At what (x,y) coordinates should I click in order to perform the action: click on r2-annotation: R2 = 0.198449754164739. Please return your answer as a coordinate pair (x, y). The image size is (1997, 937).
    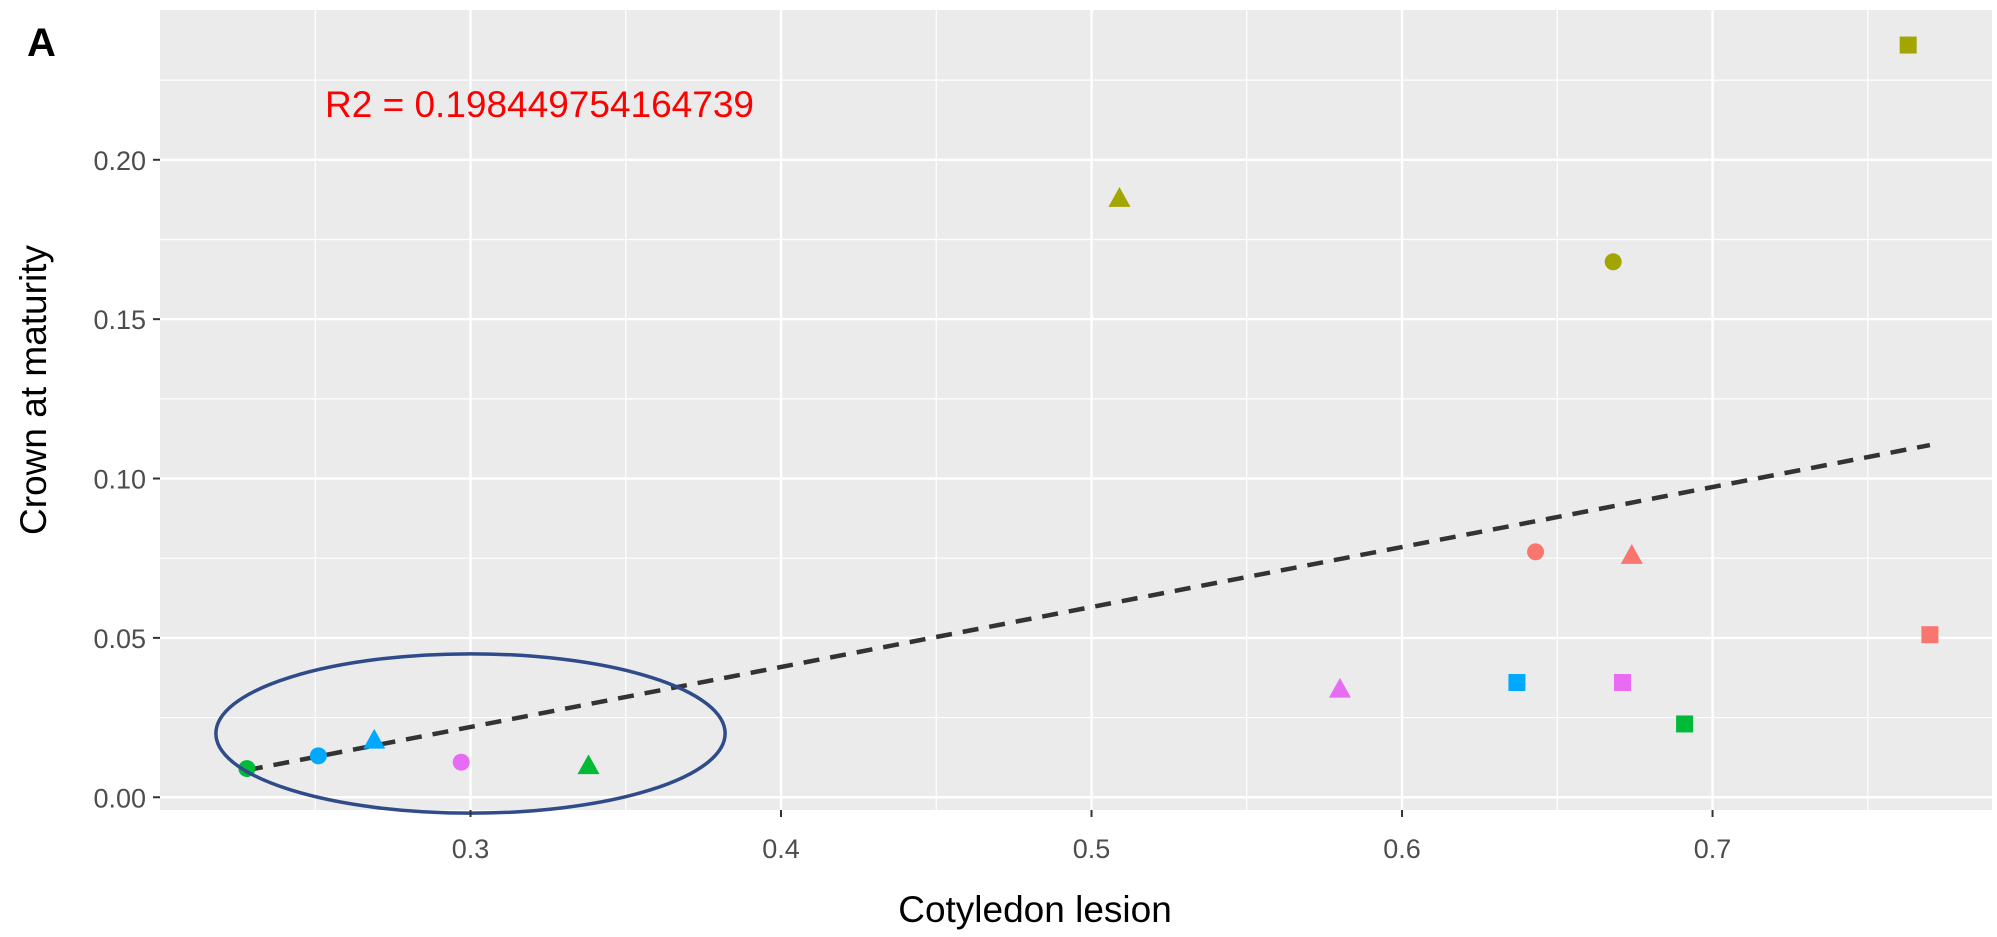
    Looking at the image, I should click on (539, 104).